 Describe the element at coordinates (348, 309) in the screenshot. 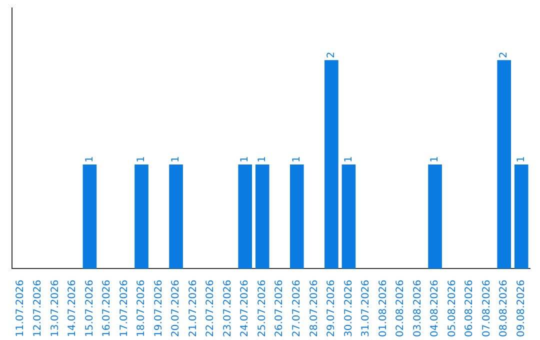

I see `x-tick-label: 30.07.2026` at that location.